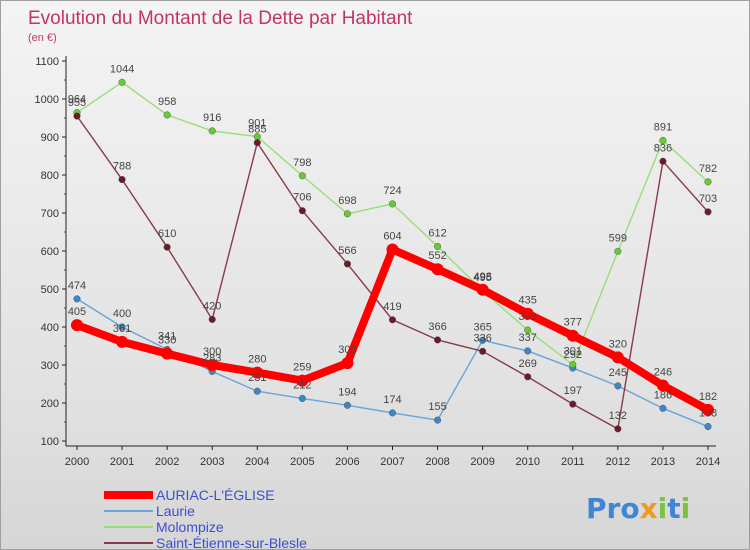 Image resolution: width=750 pixels, height=550 pixels. I want to click on y-tick-label: 500, so click(50, 290).